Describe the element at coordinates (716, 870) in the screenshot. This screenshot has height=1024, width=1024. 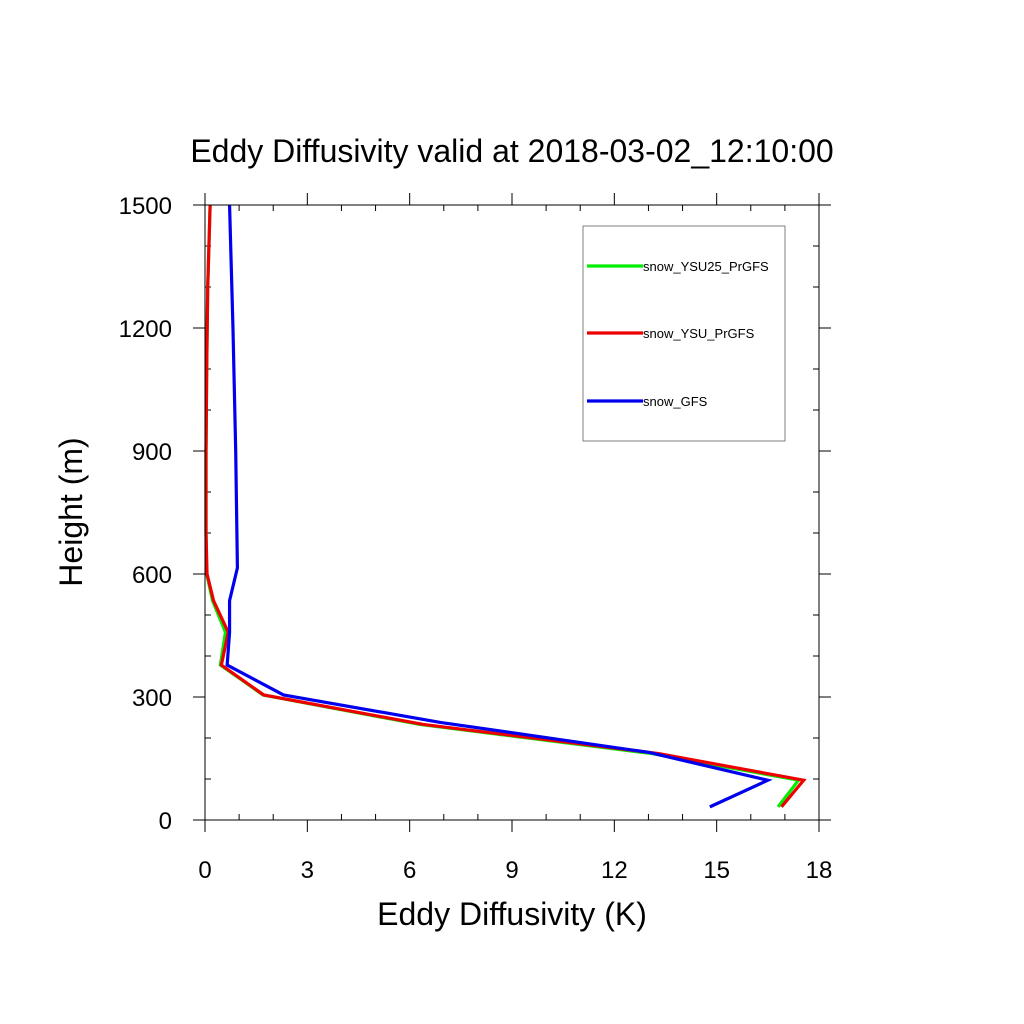
I see `x-tick-label: 15` at that location.